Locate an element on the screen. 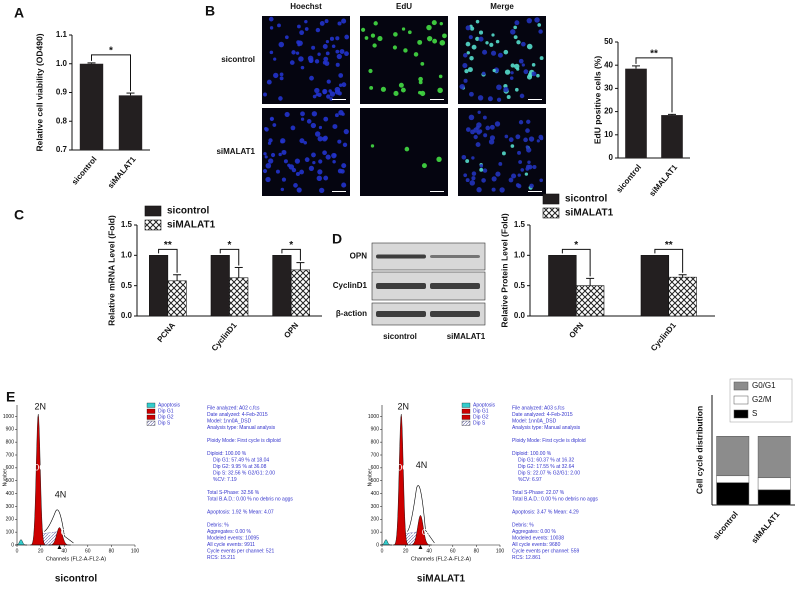 The height and width of the screenshot is (590, 800). y-axis-label: Number is located at coordinates (5, 477).